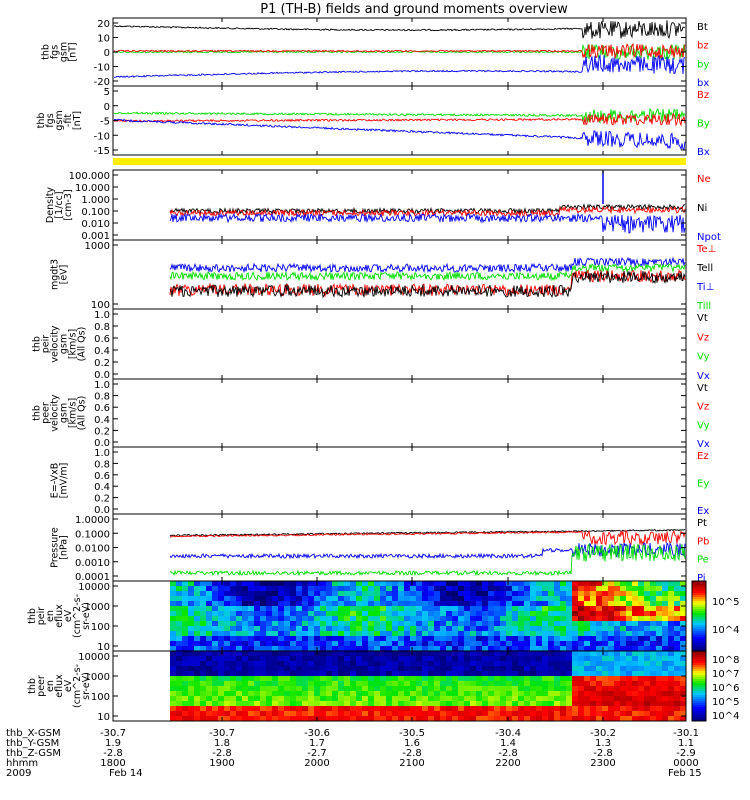  I want to click on y-tick-label: 0.0100, so click(92, 549).